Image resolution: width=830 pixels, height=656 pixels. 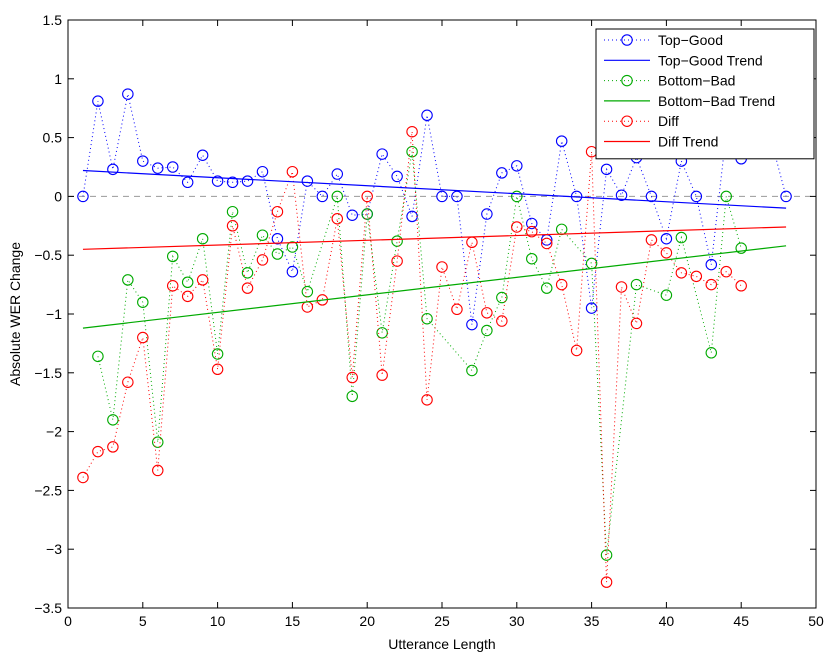 I want to click on legend-label: Diff, so click(x=668, y=121).